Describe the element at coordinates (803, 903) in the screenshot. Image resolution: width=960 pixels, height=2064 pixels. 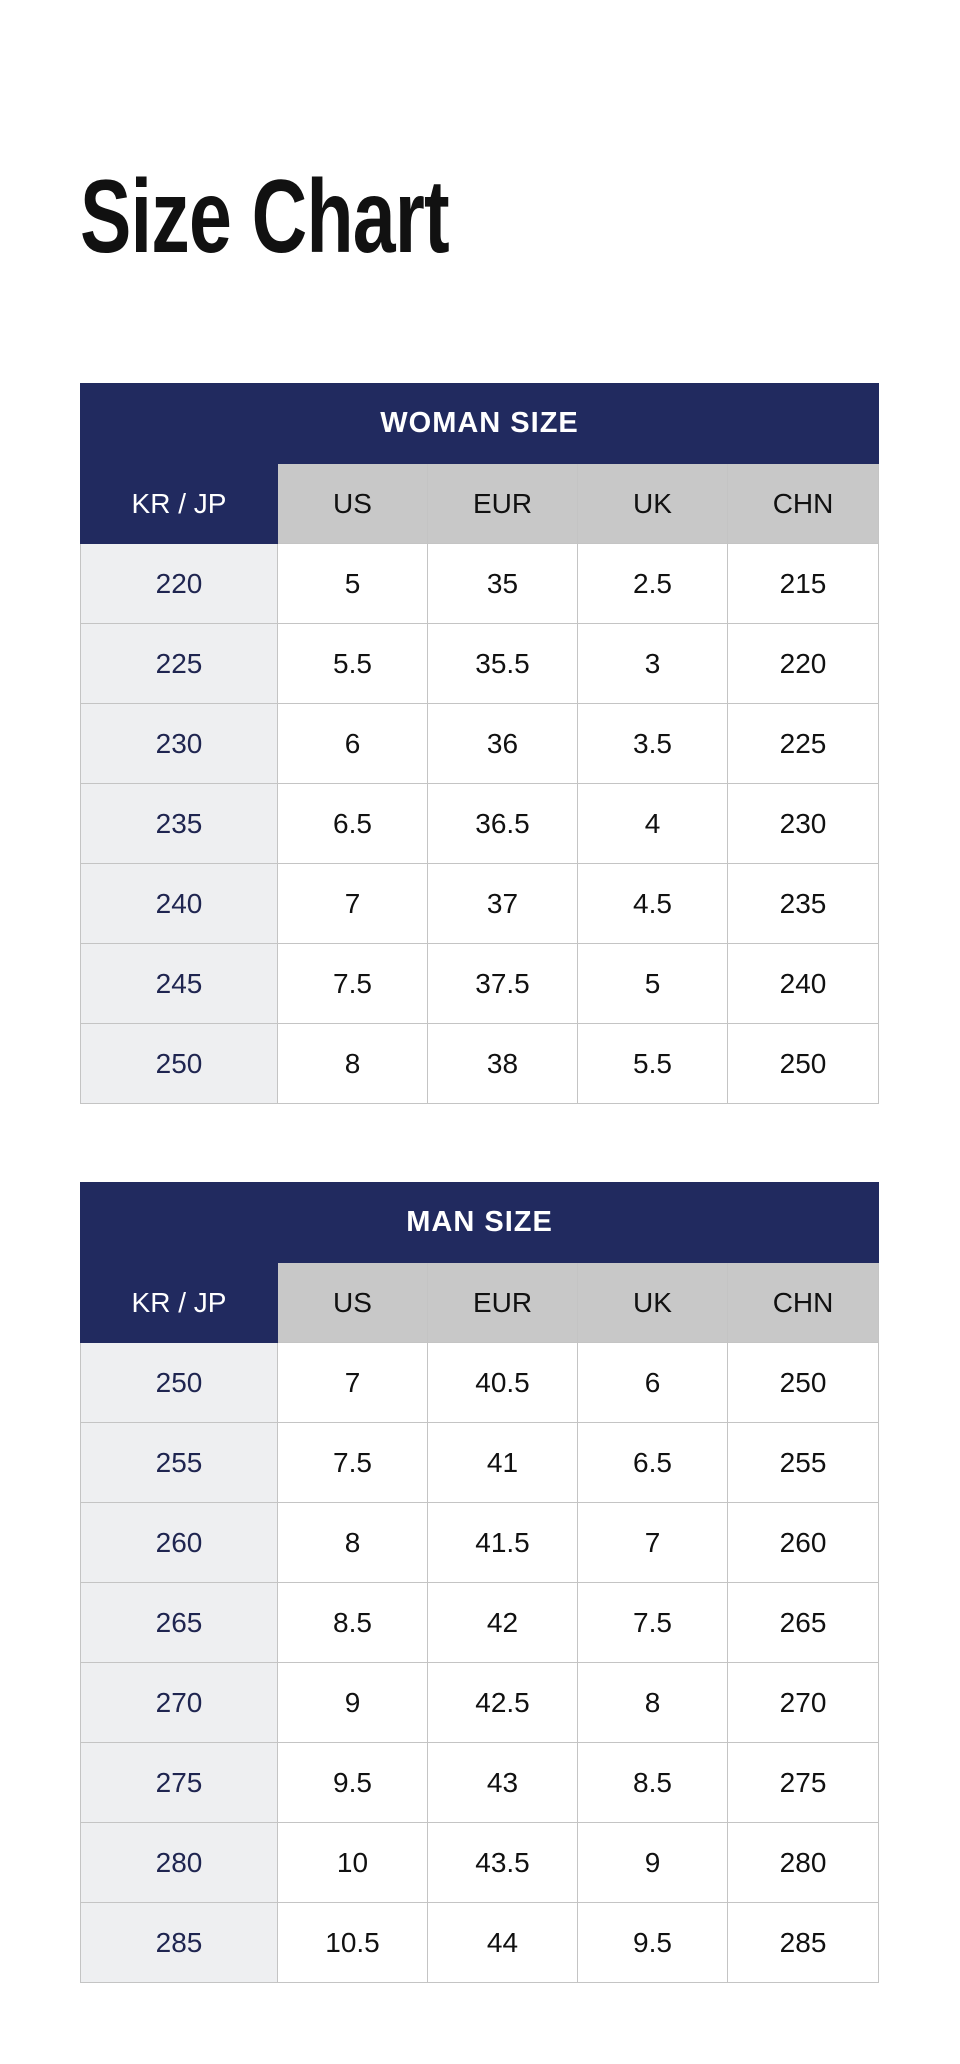
I see `size-cell: 235` at that location.